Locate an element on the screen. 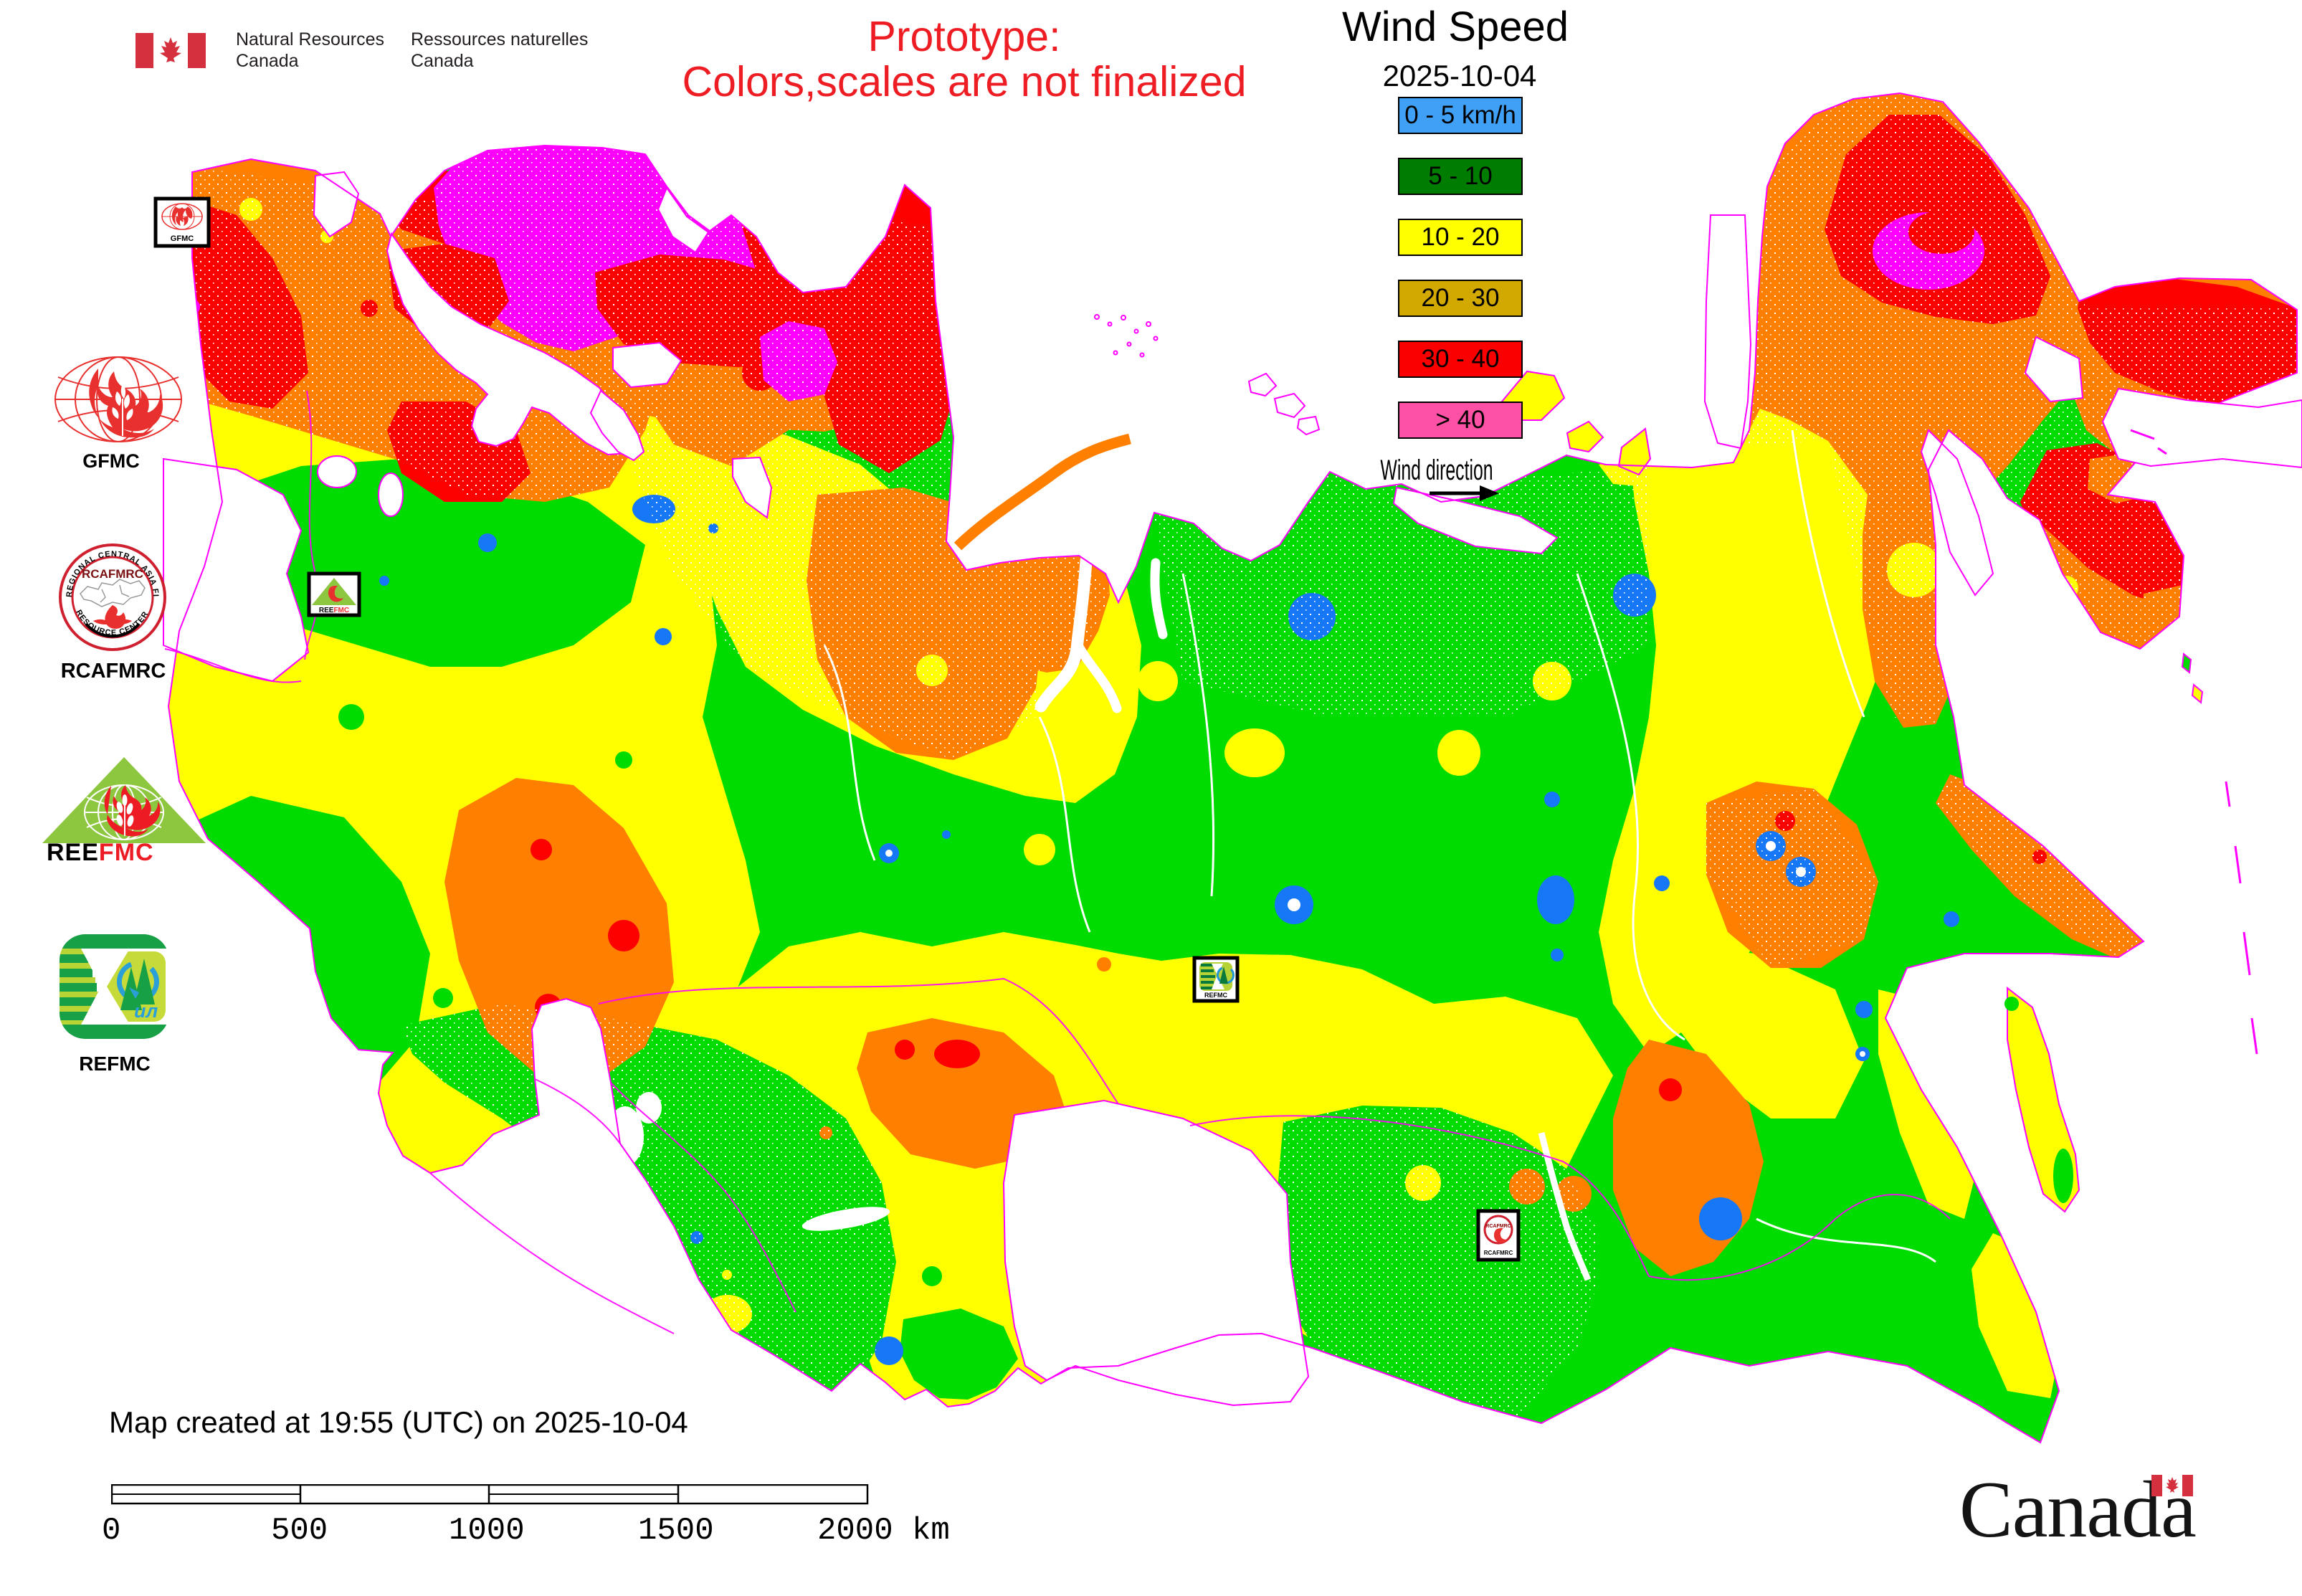 The height and width of the screenshot is (1596, 2302). svg-text: REFMC is located at coordinates (1216, 995).